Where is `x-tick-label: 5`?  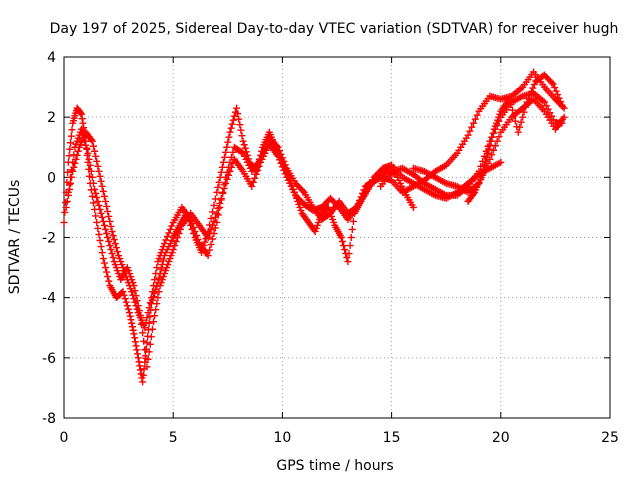 x-tick-label: 5 is located at coordinates (173, 438).